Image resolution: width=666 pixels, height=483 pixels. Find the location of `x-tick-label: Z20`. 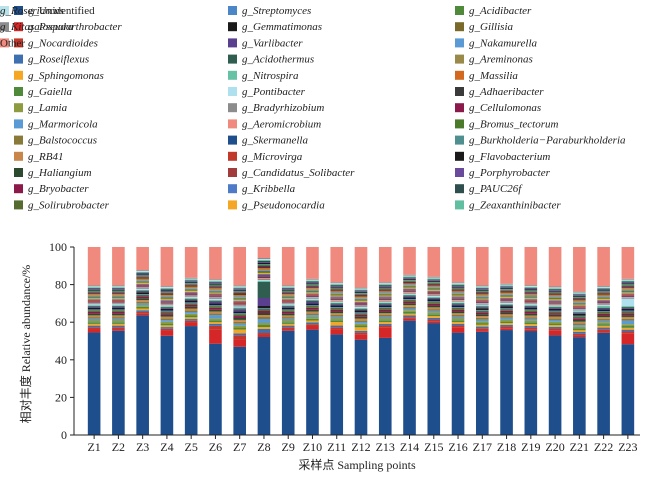

x-tick-label: Z20 is located at coordinates (554, 447).